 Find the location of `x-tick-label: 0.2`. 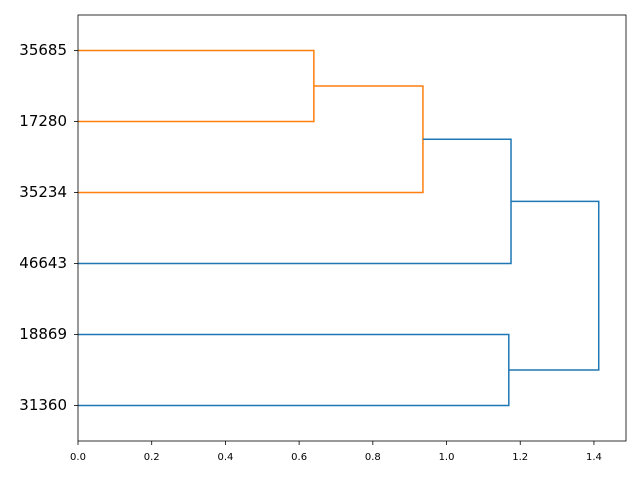

x-tick-label: 0.2 is located at coordinates (152, 457).